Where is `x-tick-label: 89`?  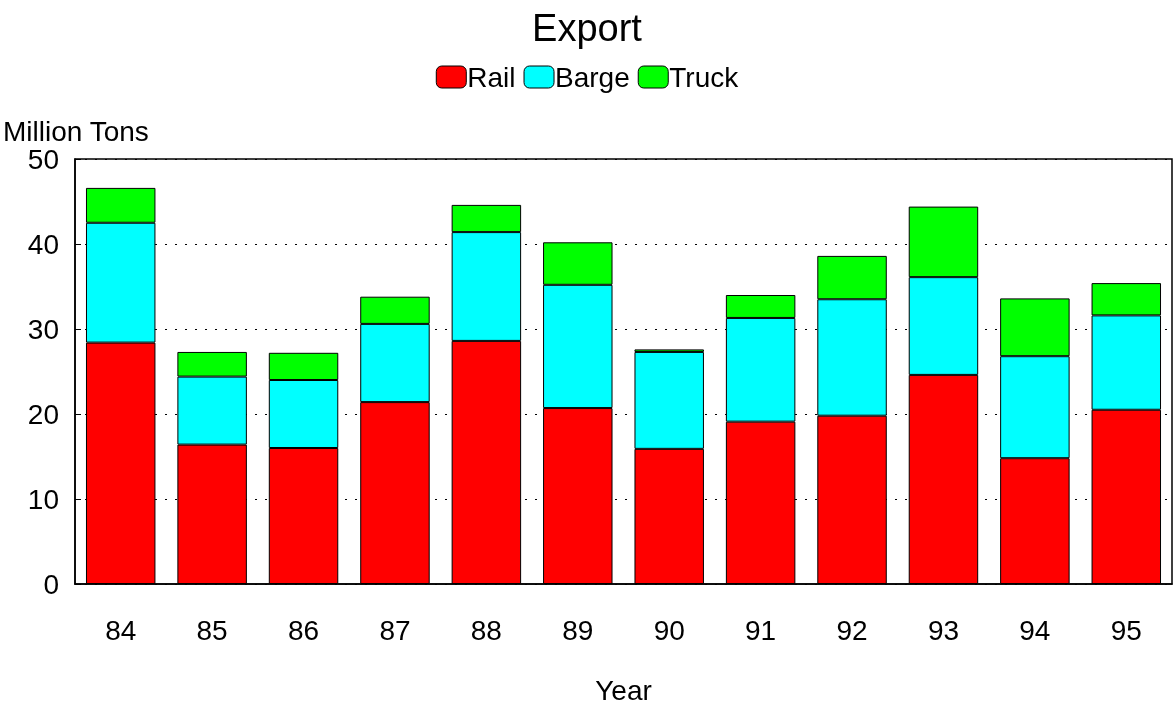
x-tick-label: 89 is located at coordinates (578, 630).